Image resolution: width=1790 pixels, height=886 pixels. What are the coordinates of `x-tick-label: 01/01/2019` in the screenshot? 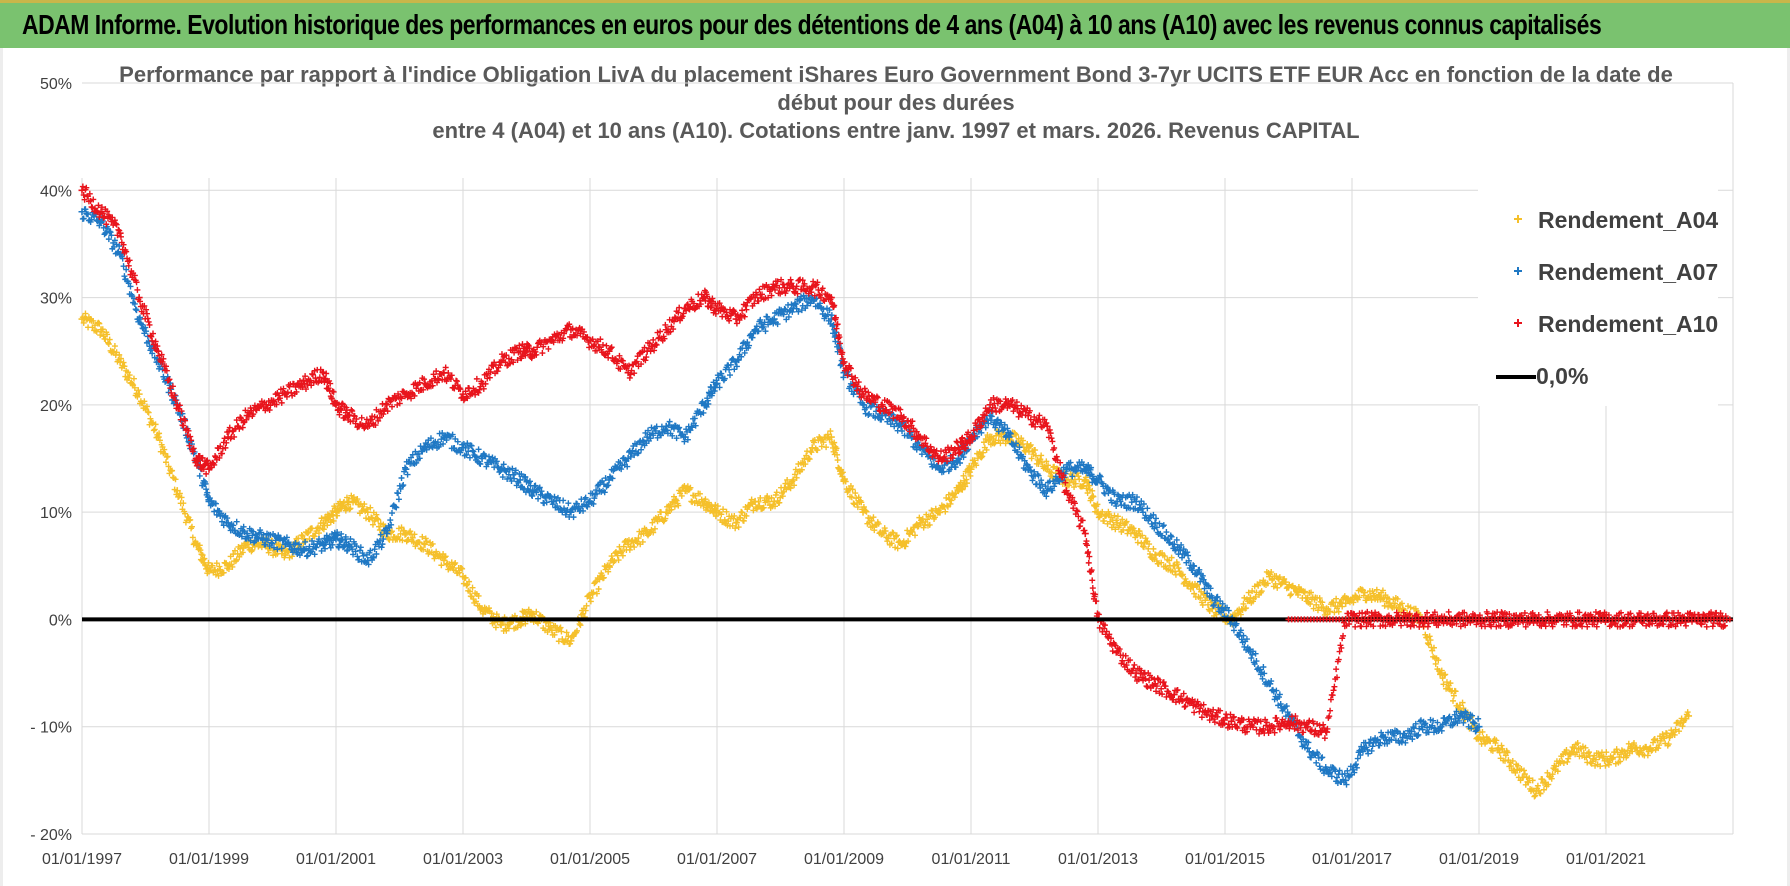 It's located at (1479, 859).